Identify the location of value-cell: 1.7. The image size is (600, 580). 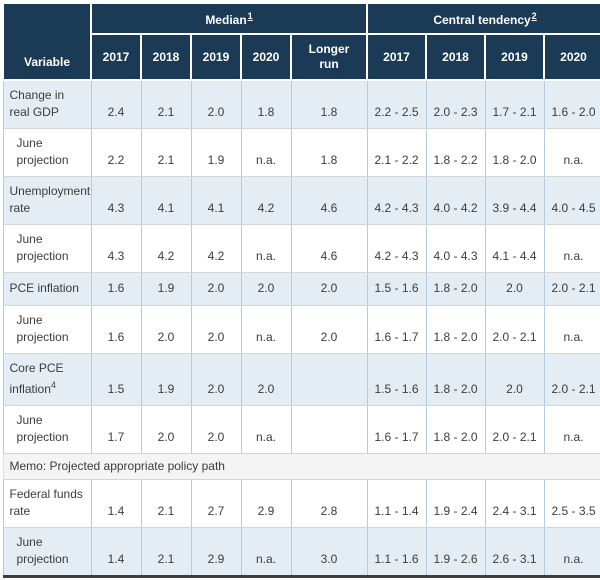
(116, 429).